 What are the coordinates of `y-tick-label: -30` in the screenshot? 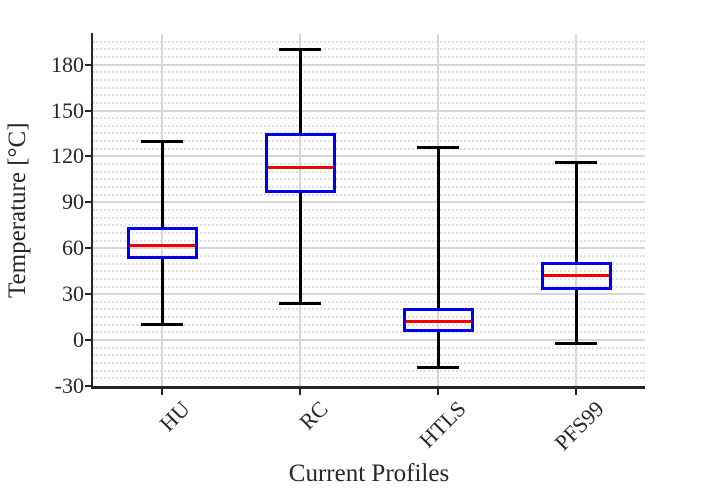 It's located at (69, 385).